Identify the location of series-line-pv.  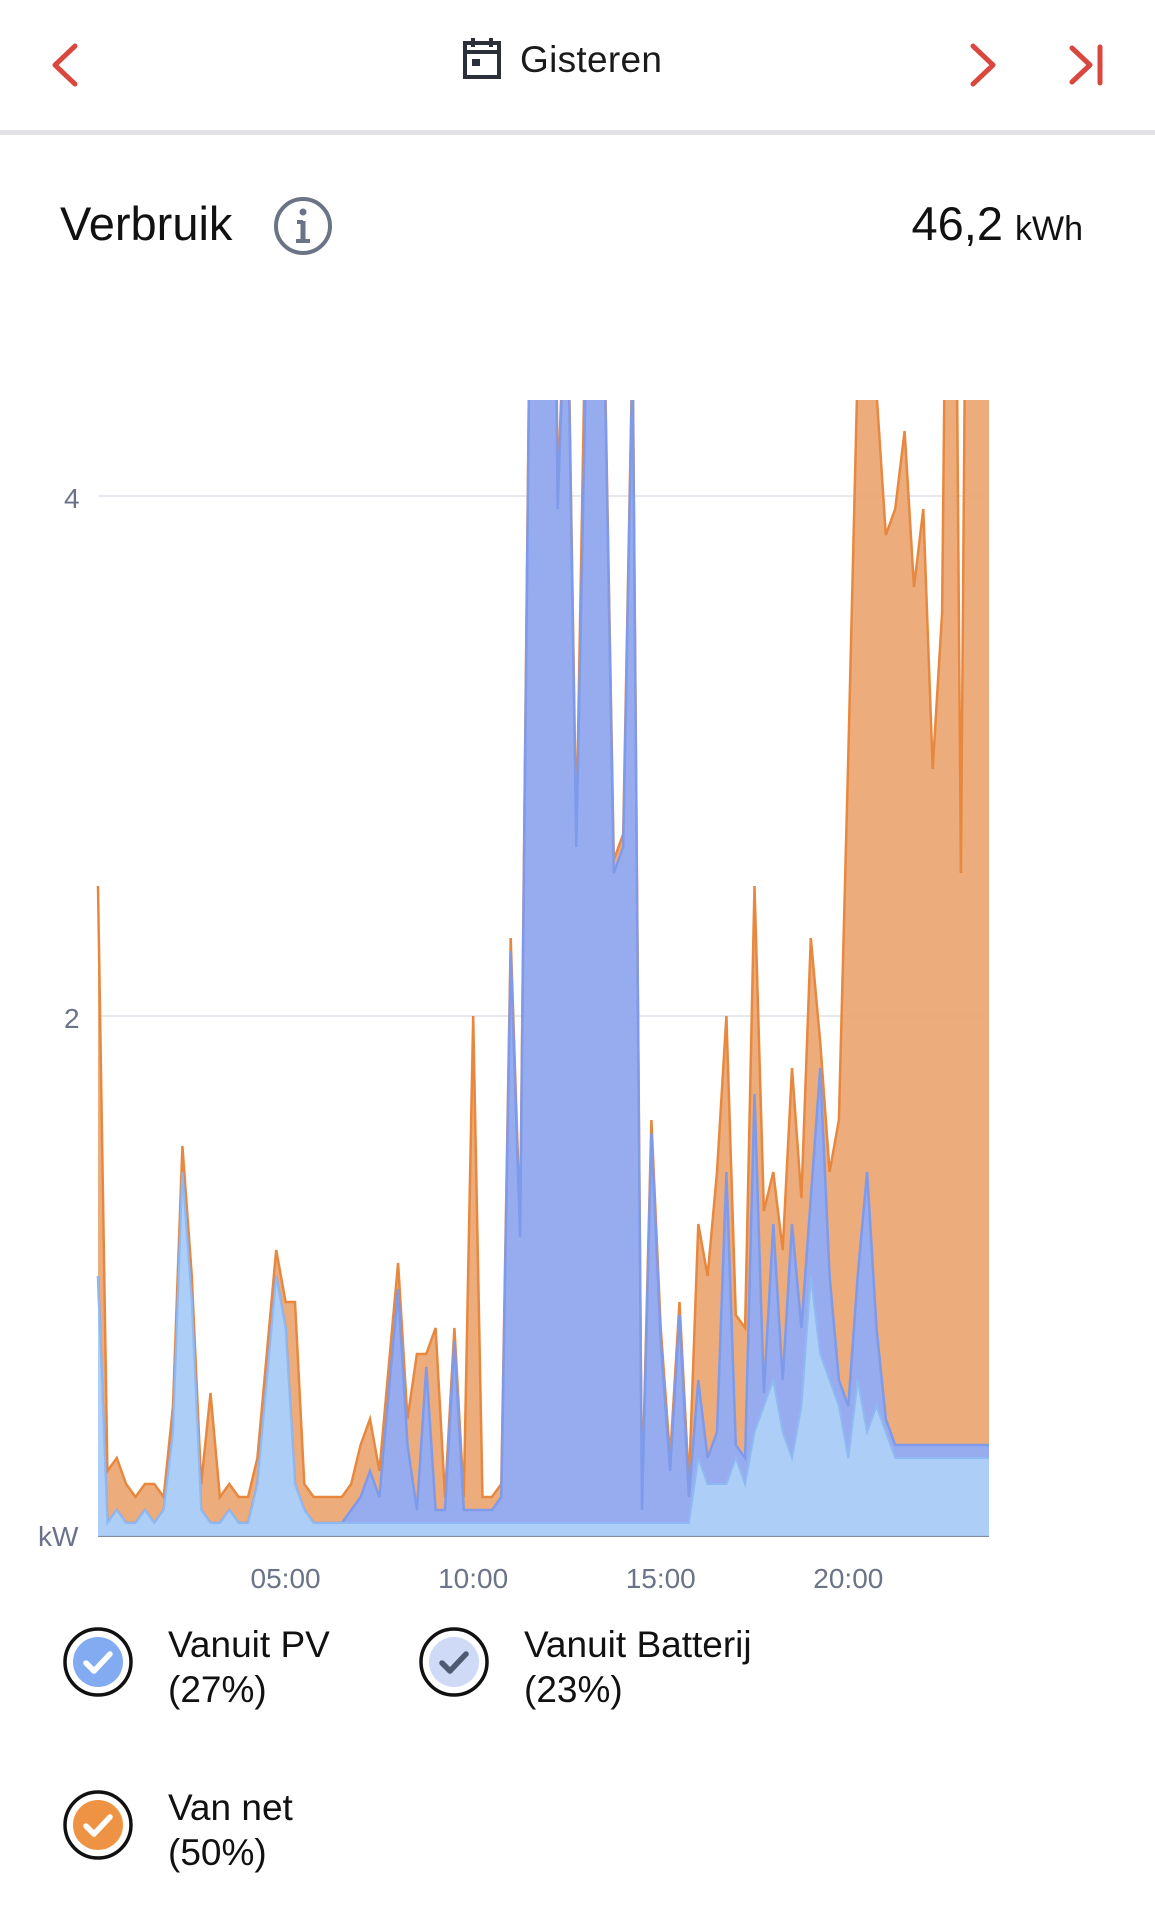
(543, 1348).